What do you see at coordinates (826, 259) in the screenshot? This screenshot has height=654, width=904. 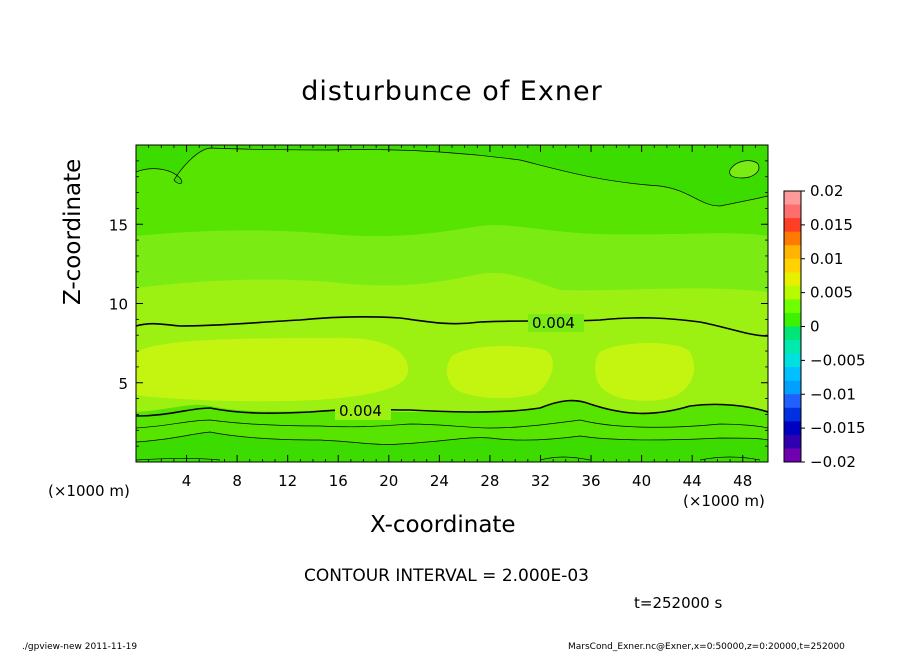 I see `colorbar-tick-label: 0.01` at bounding box center [826, 259].